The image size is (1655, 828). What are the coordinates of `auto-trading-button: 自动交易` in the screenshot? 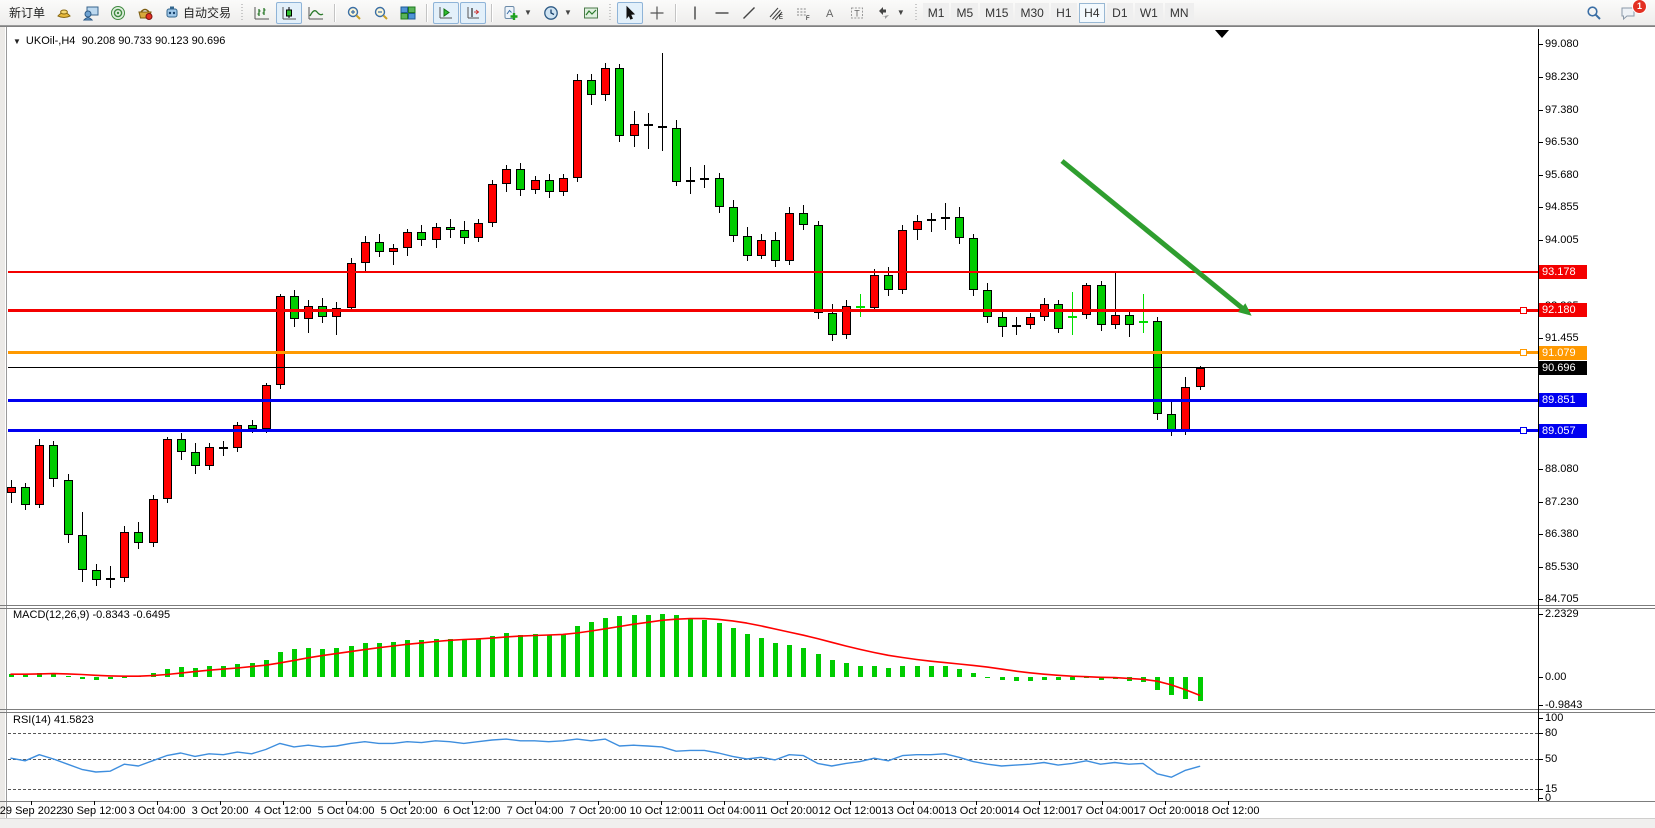 It's located at (197, 13).